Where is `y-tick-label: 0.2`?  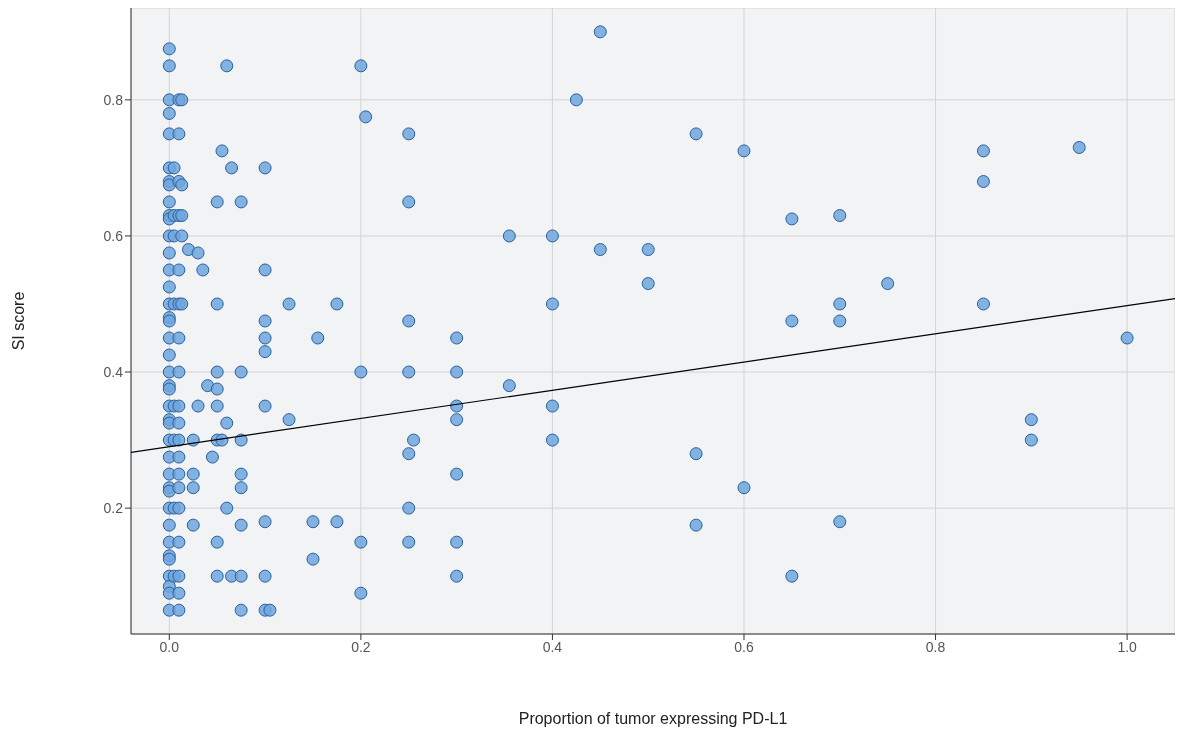 y-tick-label: 0.2 is located at coordinates (113, 508).